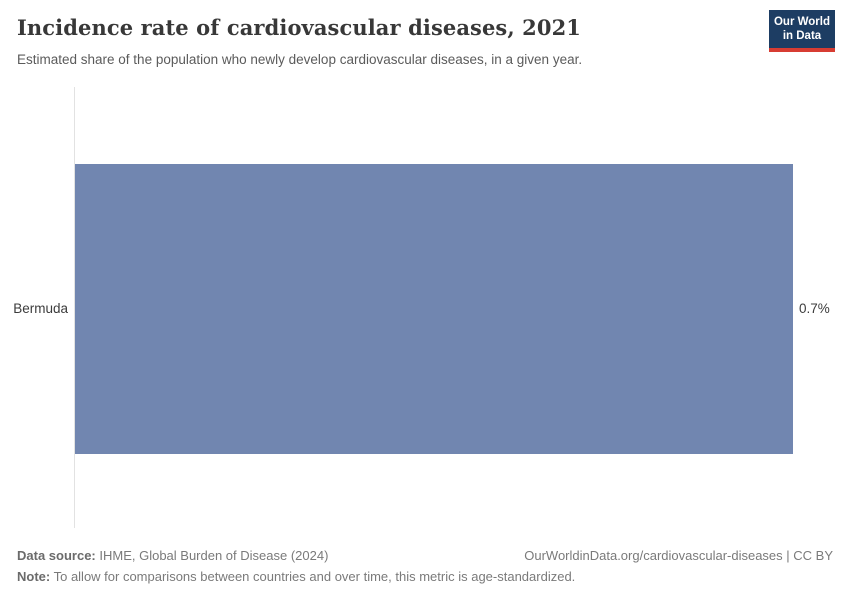  I want to click on owid-logo: Our World in Data, so click(802, 31).